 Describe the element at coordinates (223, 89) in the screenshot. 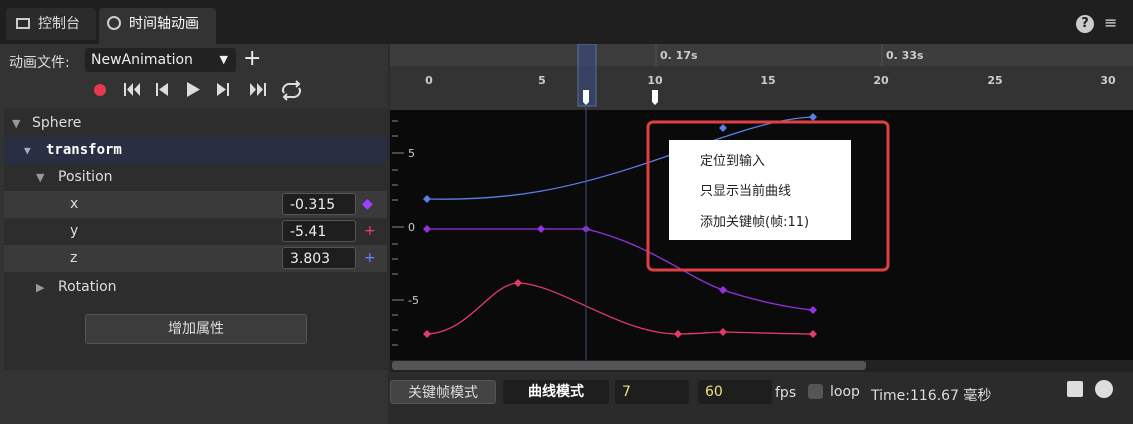

I see `next-frame-button` at that location.